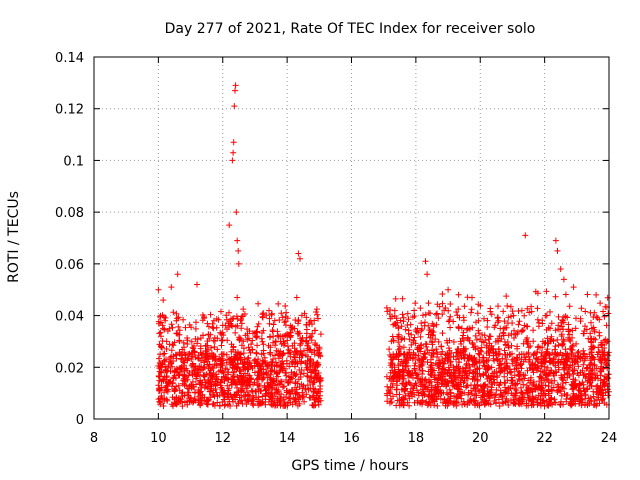  Describe the element at coordinates (94, 438) in the screenshot. I see `x-tick-label: 8` at that location.